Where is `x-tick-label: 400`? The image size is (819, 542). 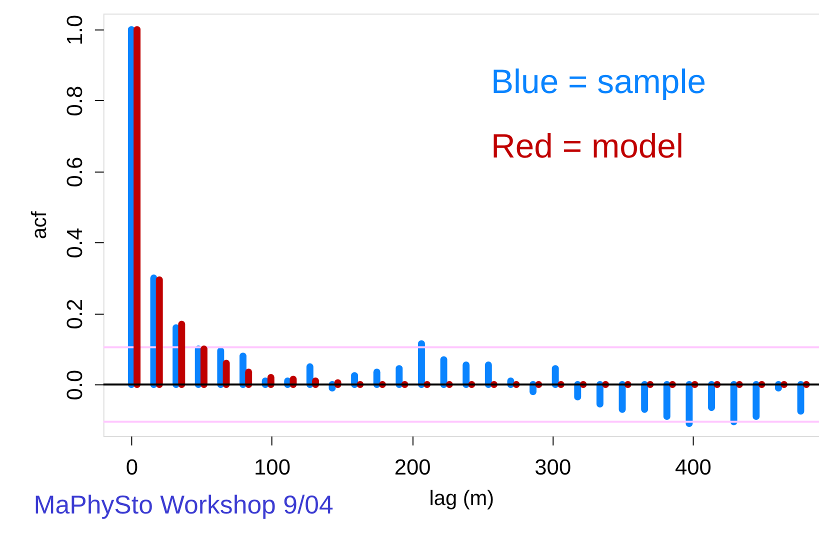 x-tick-label: 400 is located at coordinates (693, 467).